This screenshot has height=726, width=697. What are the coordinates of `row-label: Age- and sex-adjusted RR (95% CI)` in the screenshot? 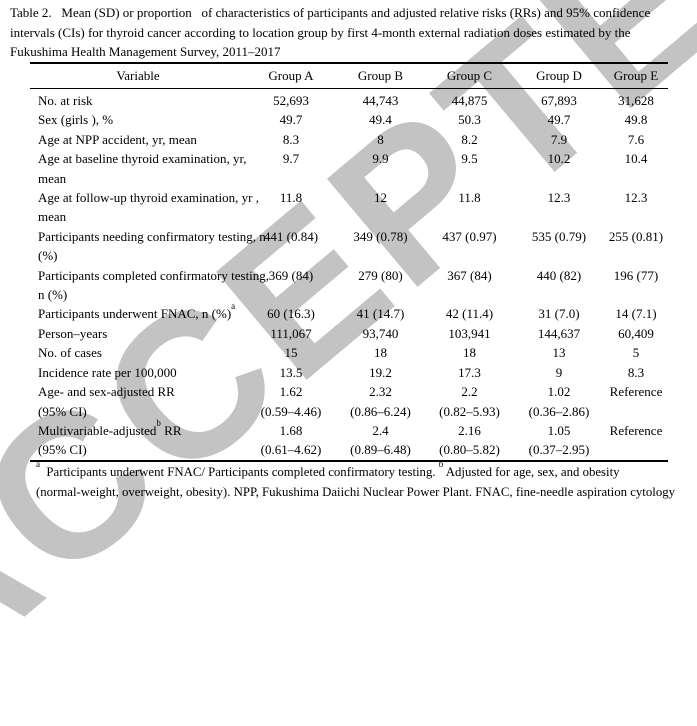 It's located at (138, 401).